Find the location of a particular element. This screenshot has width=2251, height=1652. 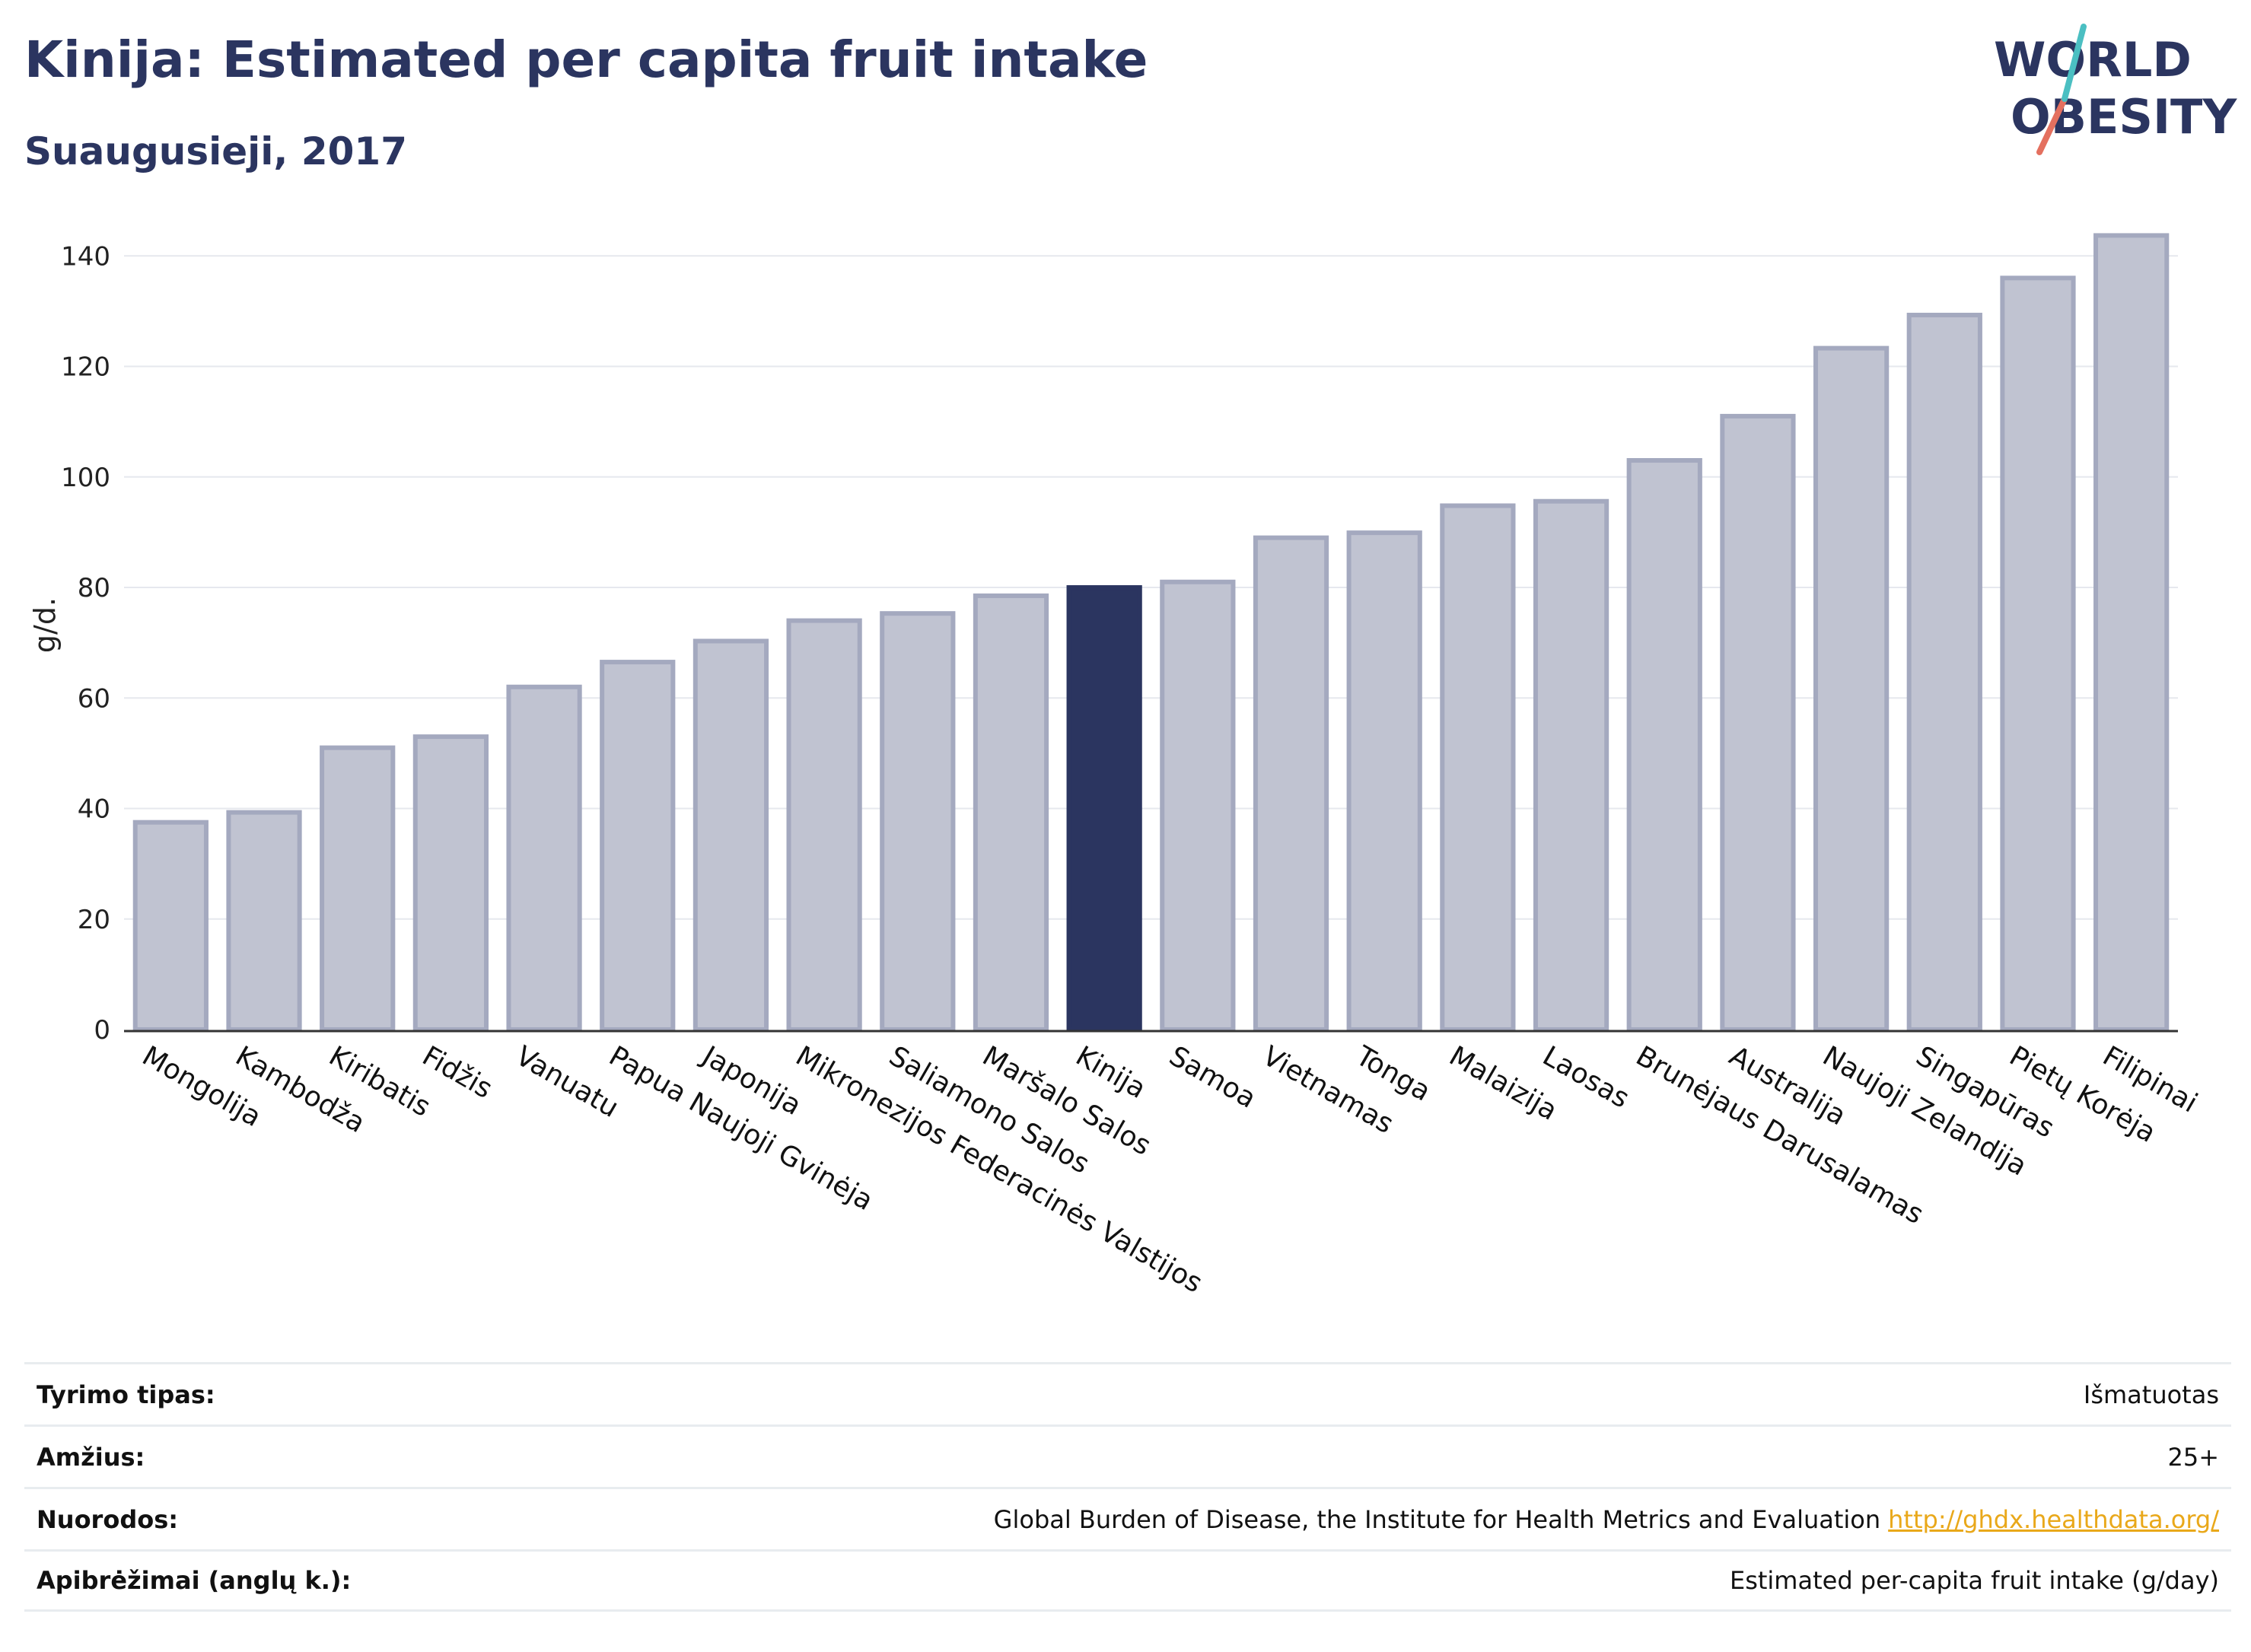

y-tick-label: 60 is located at coordinates (94, 698).